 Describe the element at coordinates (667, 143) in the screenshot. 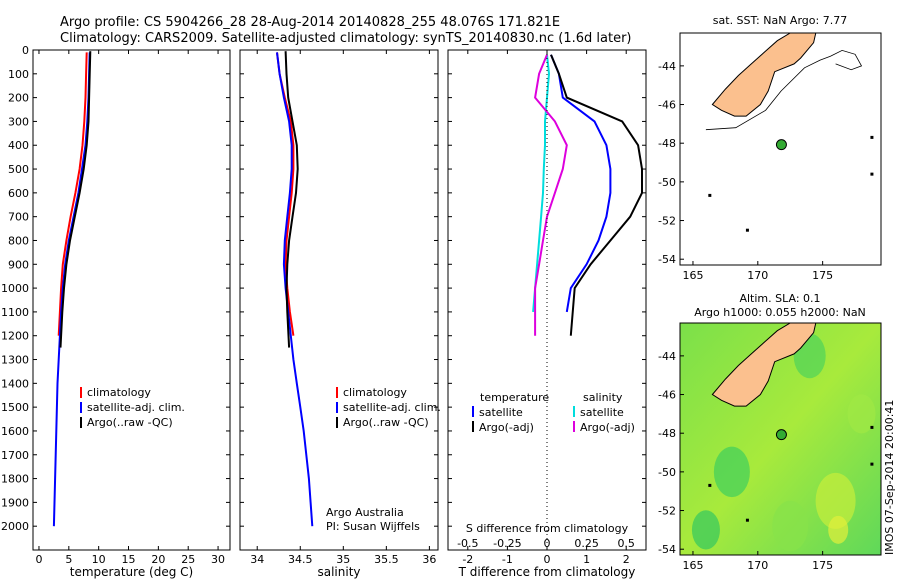

I see `y-tick-label: -48` at that location.